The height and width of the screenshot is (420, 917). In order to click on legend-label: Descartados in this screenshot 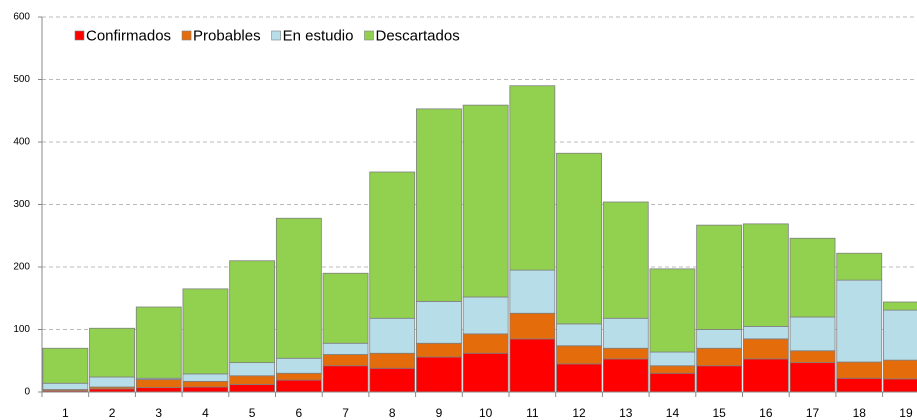, I will do `click(417, 35)`.